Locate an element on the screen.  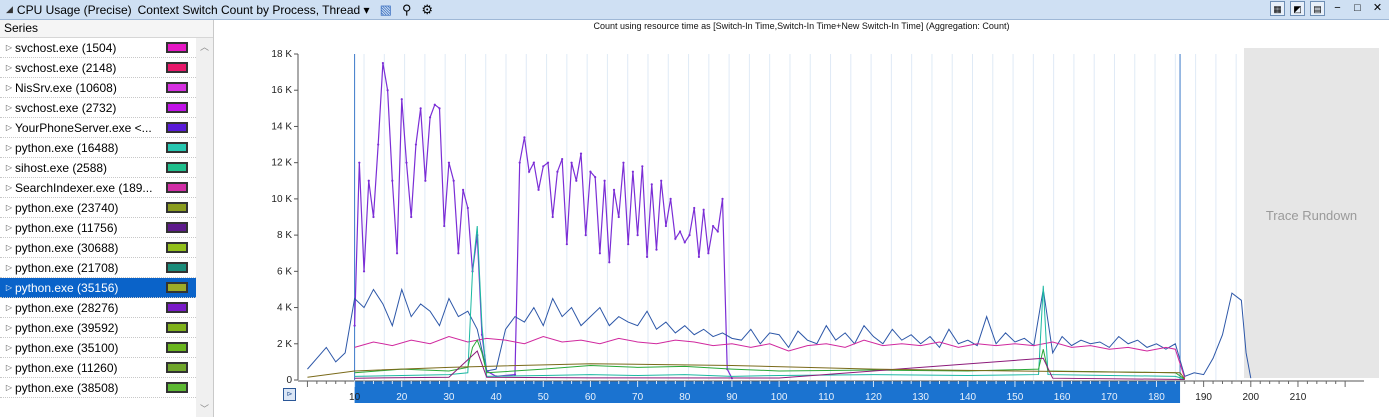
series-row: ▷ python.exe (28276) is located at coordinates (98, 308).